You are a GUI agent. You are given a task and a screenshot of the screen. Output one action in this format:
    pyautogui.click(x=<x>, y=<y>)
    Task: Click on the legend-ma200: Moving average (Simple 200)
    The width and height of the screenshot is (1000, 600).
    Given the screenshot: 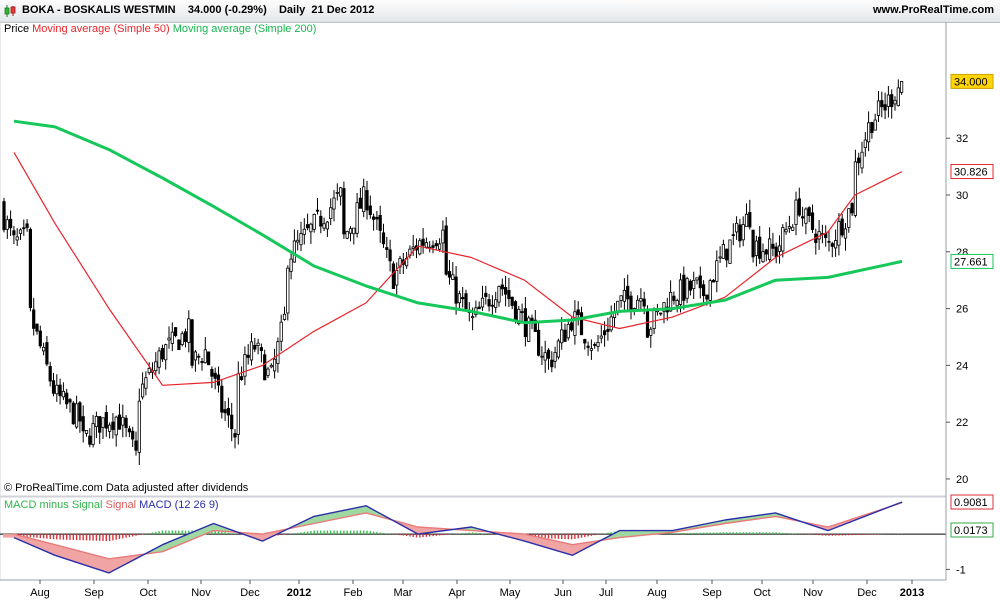 What is the action you would take?
    pyautogui.click(x=244, y=29)
    